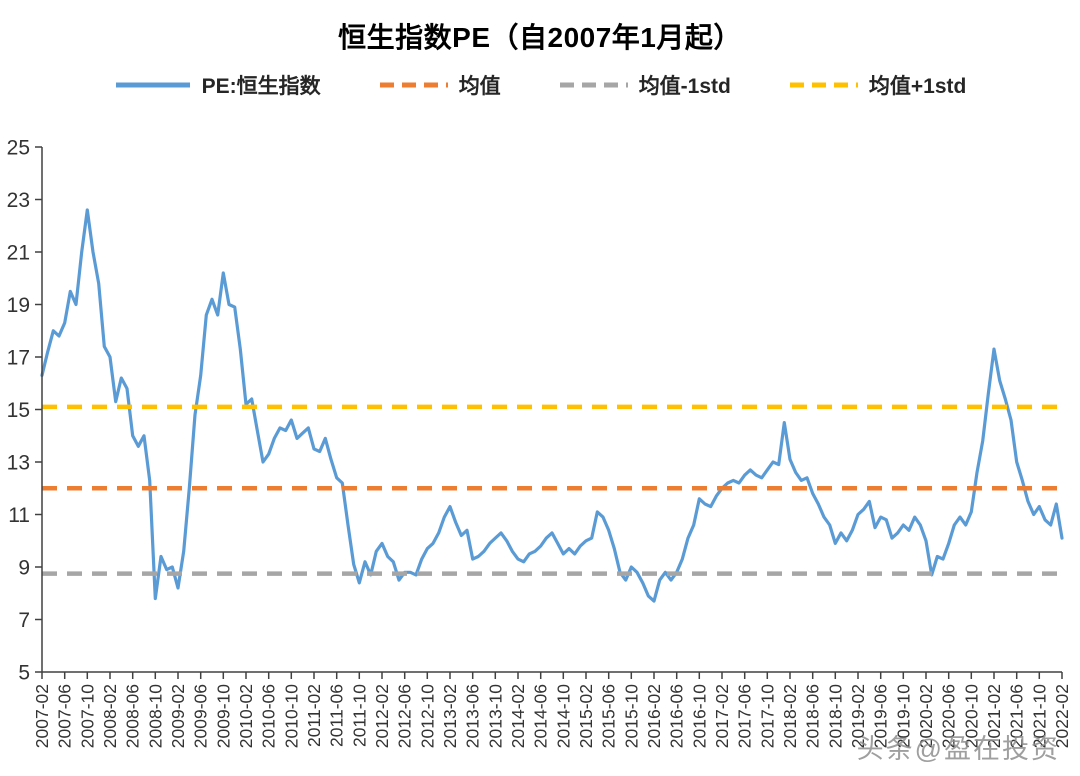 The width and height of the screenshot is (1080, 776). Describe the element at coordinates (42, 716) in the screenshot. I see `svg-text: 2007-02` at that location.